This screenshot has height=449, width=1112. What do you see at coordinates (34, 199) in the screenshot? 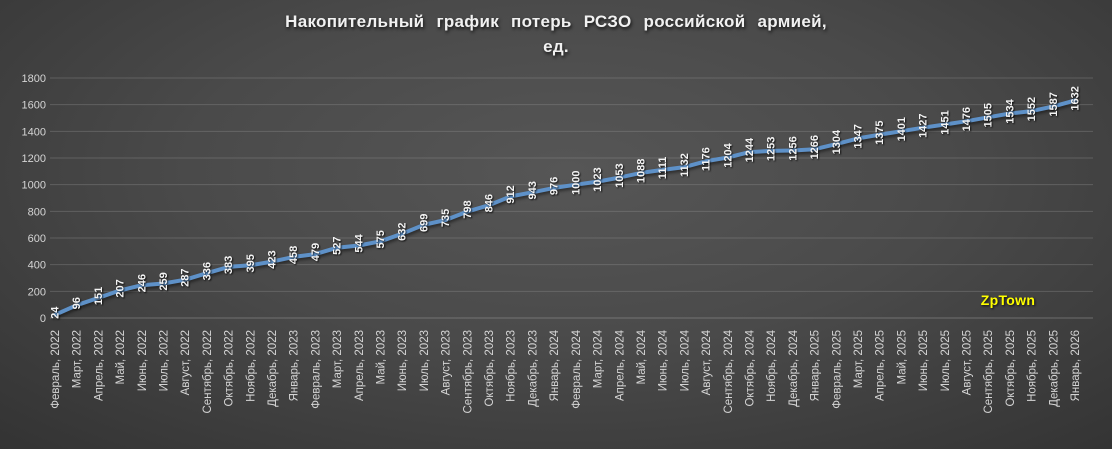
I see `y-axis-labels-group: 0 200 400 600 800 1000 1200 1400 1600 1800` at bounding box center [34, 199].